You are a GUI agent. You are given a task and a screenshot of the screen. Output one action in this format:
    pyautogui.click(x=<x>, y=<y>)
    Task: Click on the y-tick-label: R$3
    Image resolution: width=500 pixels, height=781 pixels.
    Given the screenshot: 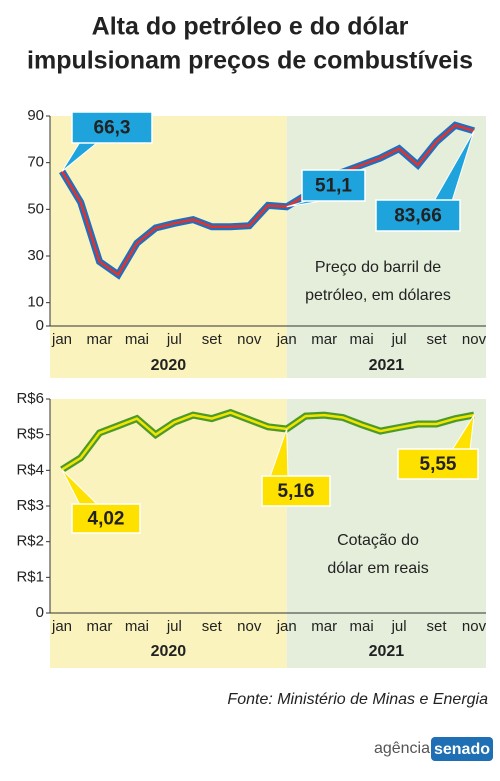 What is the action you would take?
    pyautogui.click(x=30, y=505)
    